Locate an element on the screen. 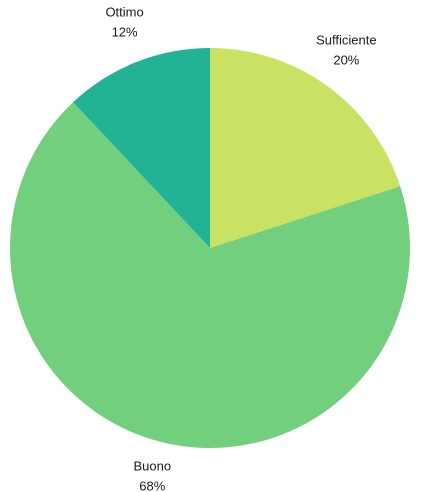 Image resolution: width=422 pixels, height=492 pixels. slice-value-sufficiente: 20% is located at coordinates (346, 59).